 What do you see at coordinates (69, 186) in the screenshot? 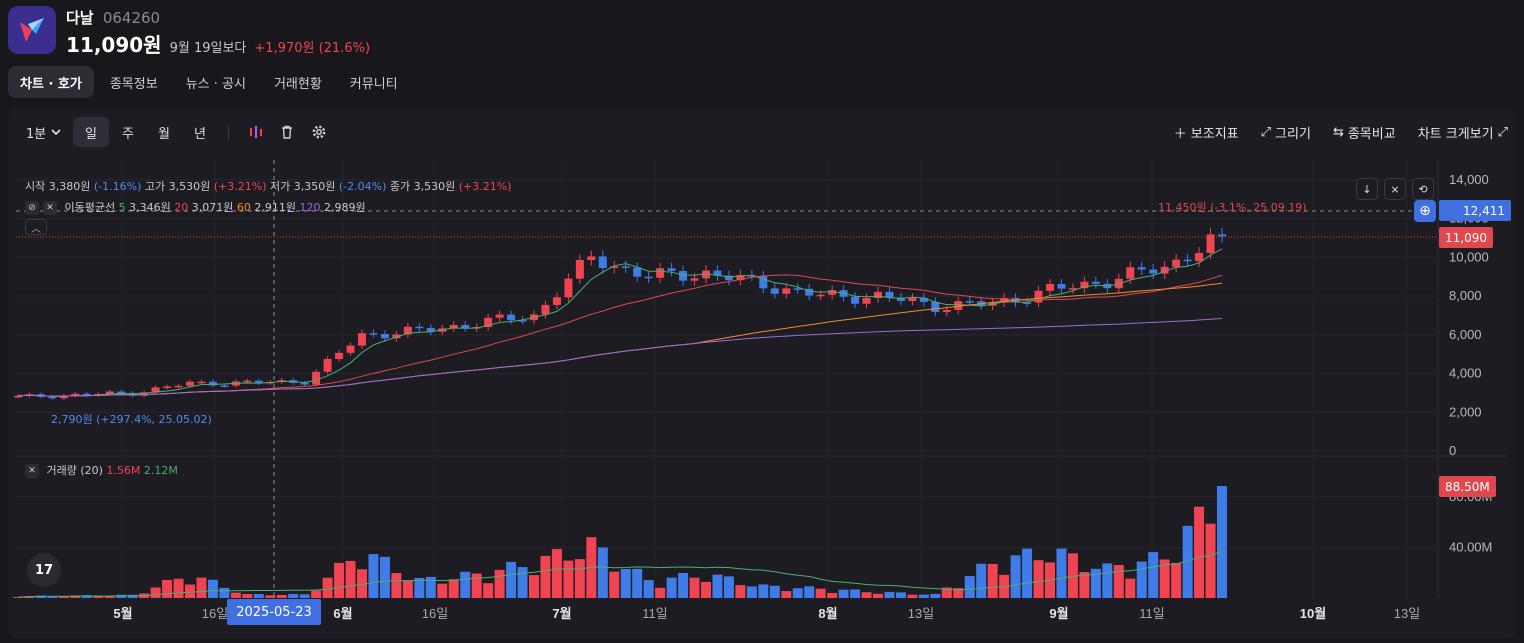
I see `open-value: 3,380원` at bounding box center [69, 186].